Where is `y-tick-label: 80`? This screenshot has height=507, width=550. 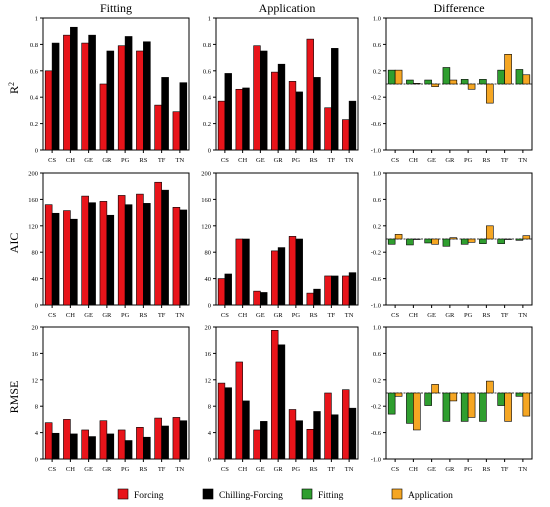 y-tick-label: 80 is located at coordinates (35, 253).